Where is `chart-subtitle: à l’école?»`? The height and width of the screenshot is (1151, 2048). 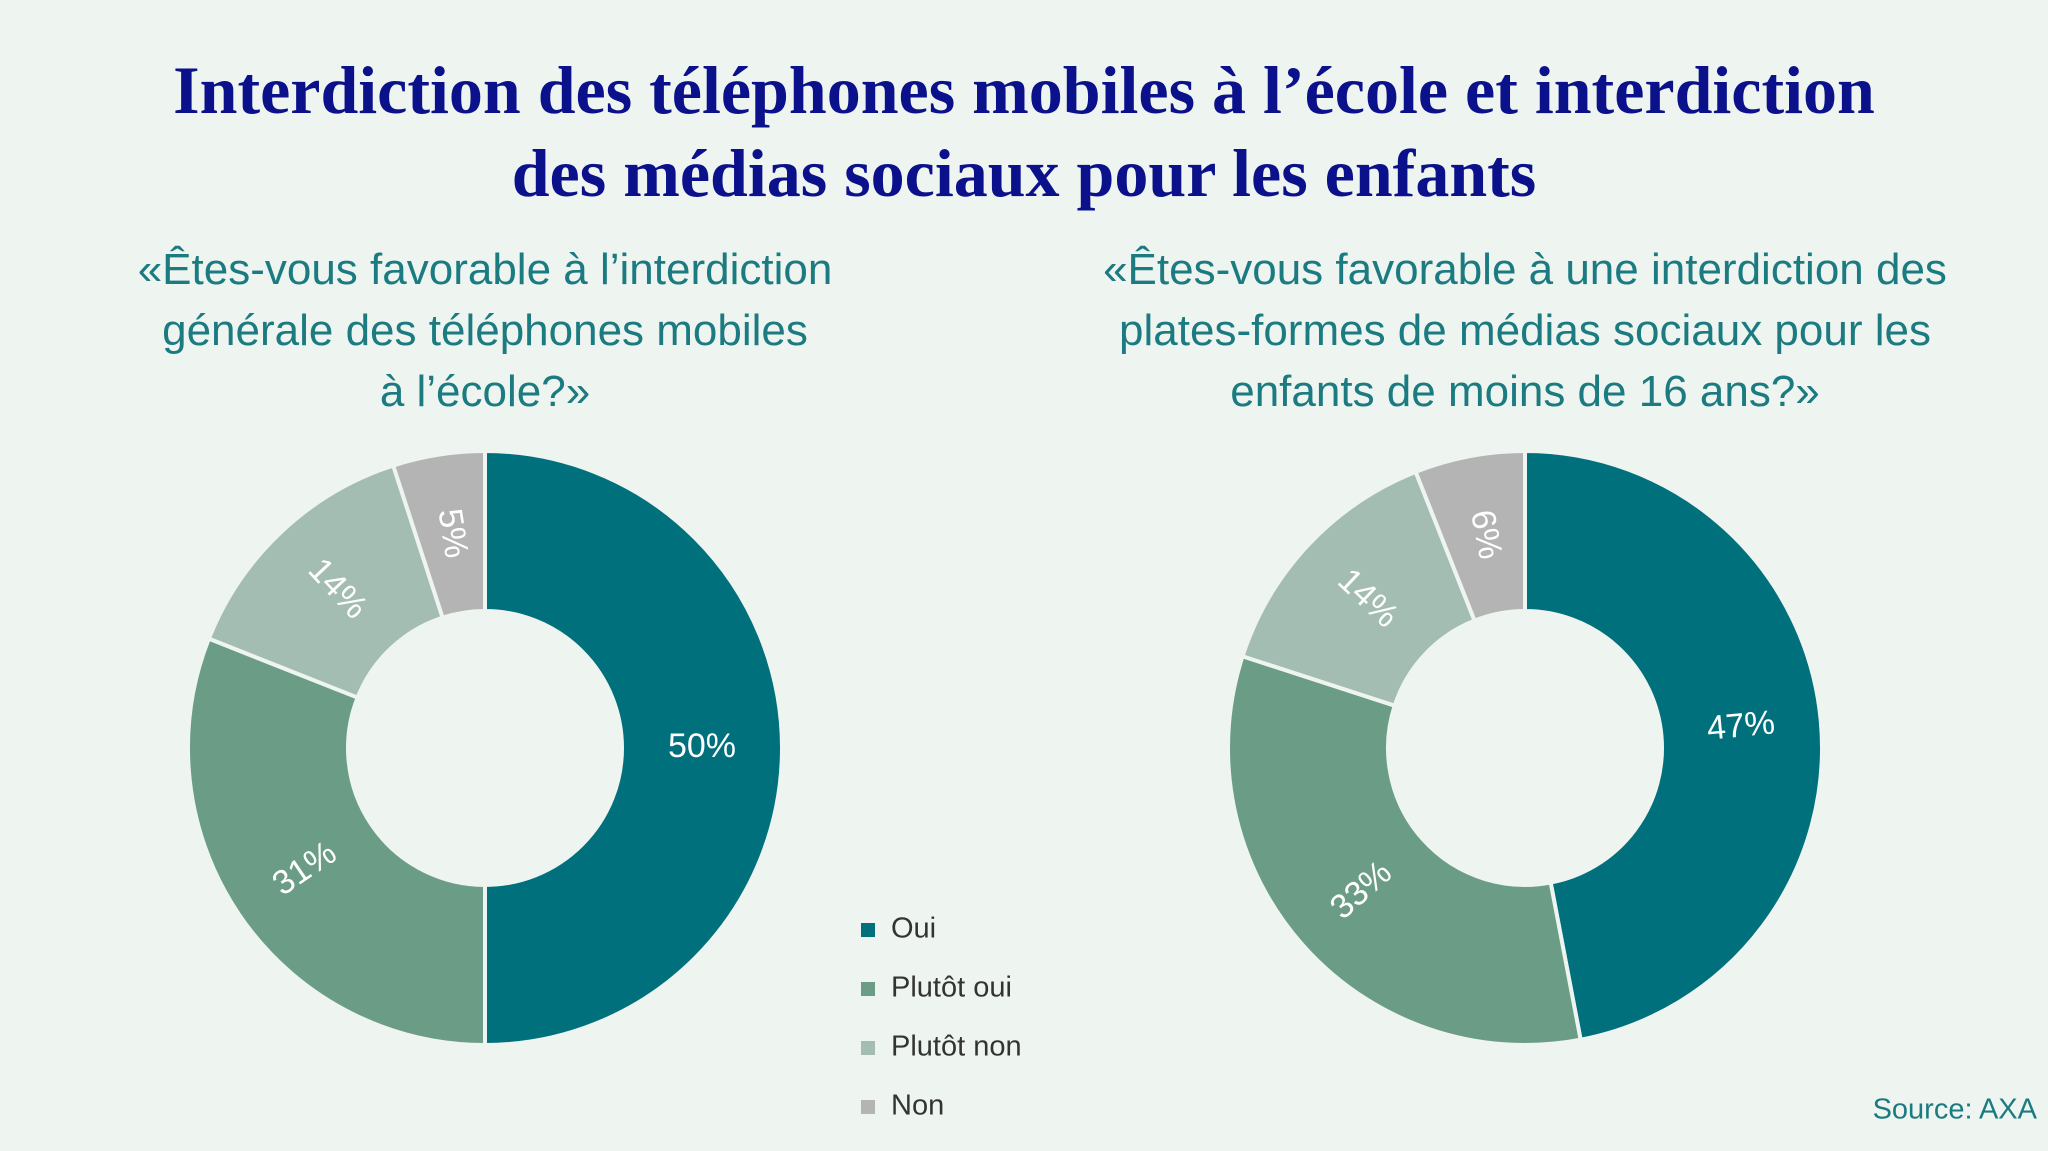
chart-subtitle: à l’école?» is located at coordinates (485, 391).